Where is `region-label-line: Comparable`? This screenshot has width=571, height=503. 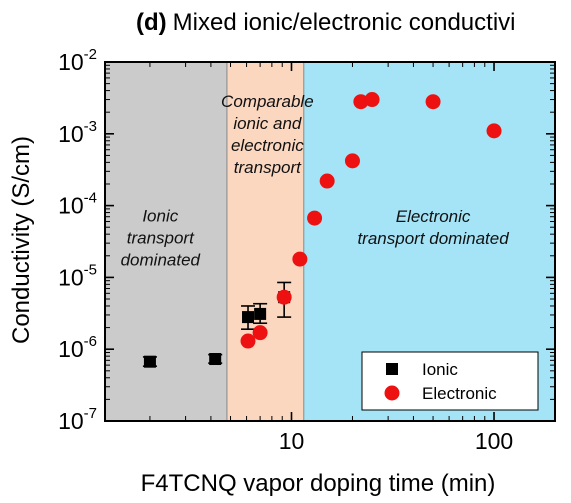 region-label-line: Comparable is located at coordinates (267, 101).